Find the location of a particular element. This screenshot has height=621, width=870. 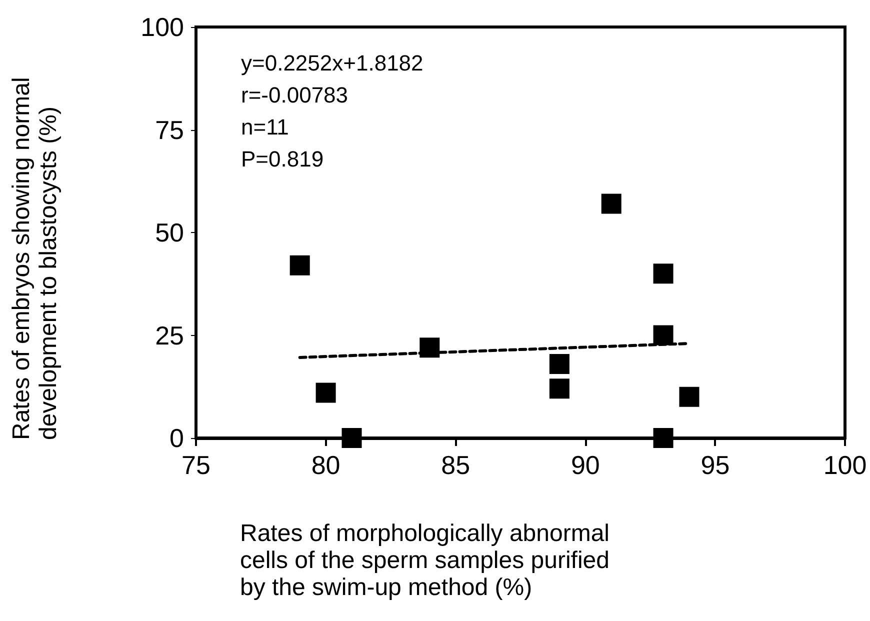

y-tick-label: 25 is located at coordinates (169, 335).